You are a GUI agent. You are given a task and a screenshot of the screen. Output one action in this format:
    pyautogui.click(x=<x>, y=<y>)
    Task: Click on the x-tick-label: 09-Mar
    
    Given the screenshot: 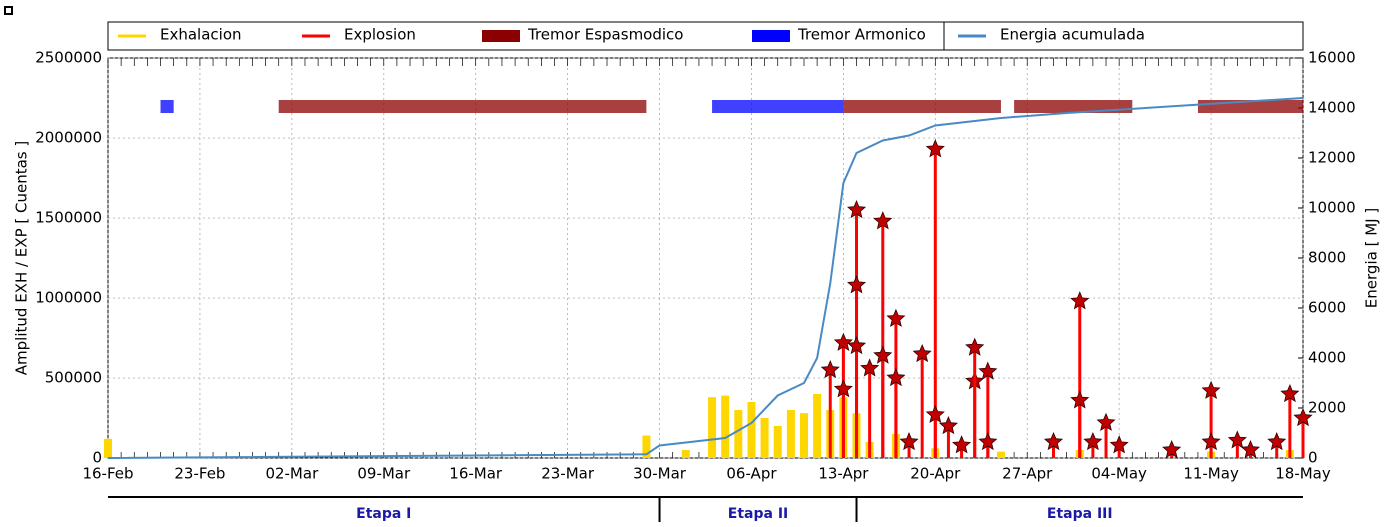 What is the action you would take?
    pyautogui.click(x=384, y=474)
    